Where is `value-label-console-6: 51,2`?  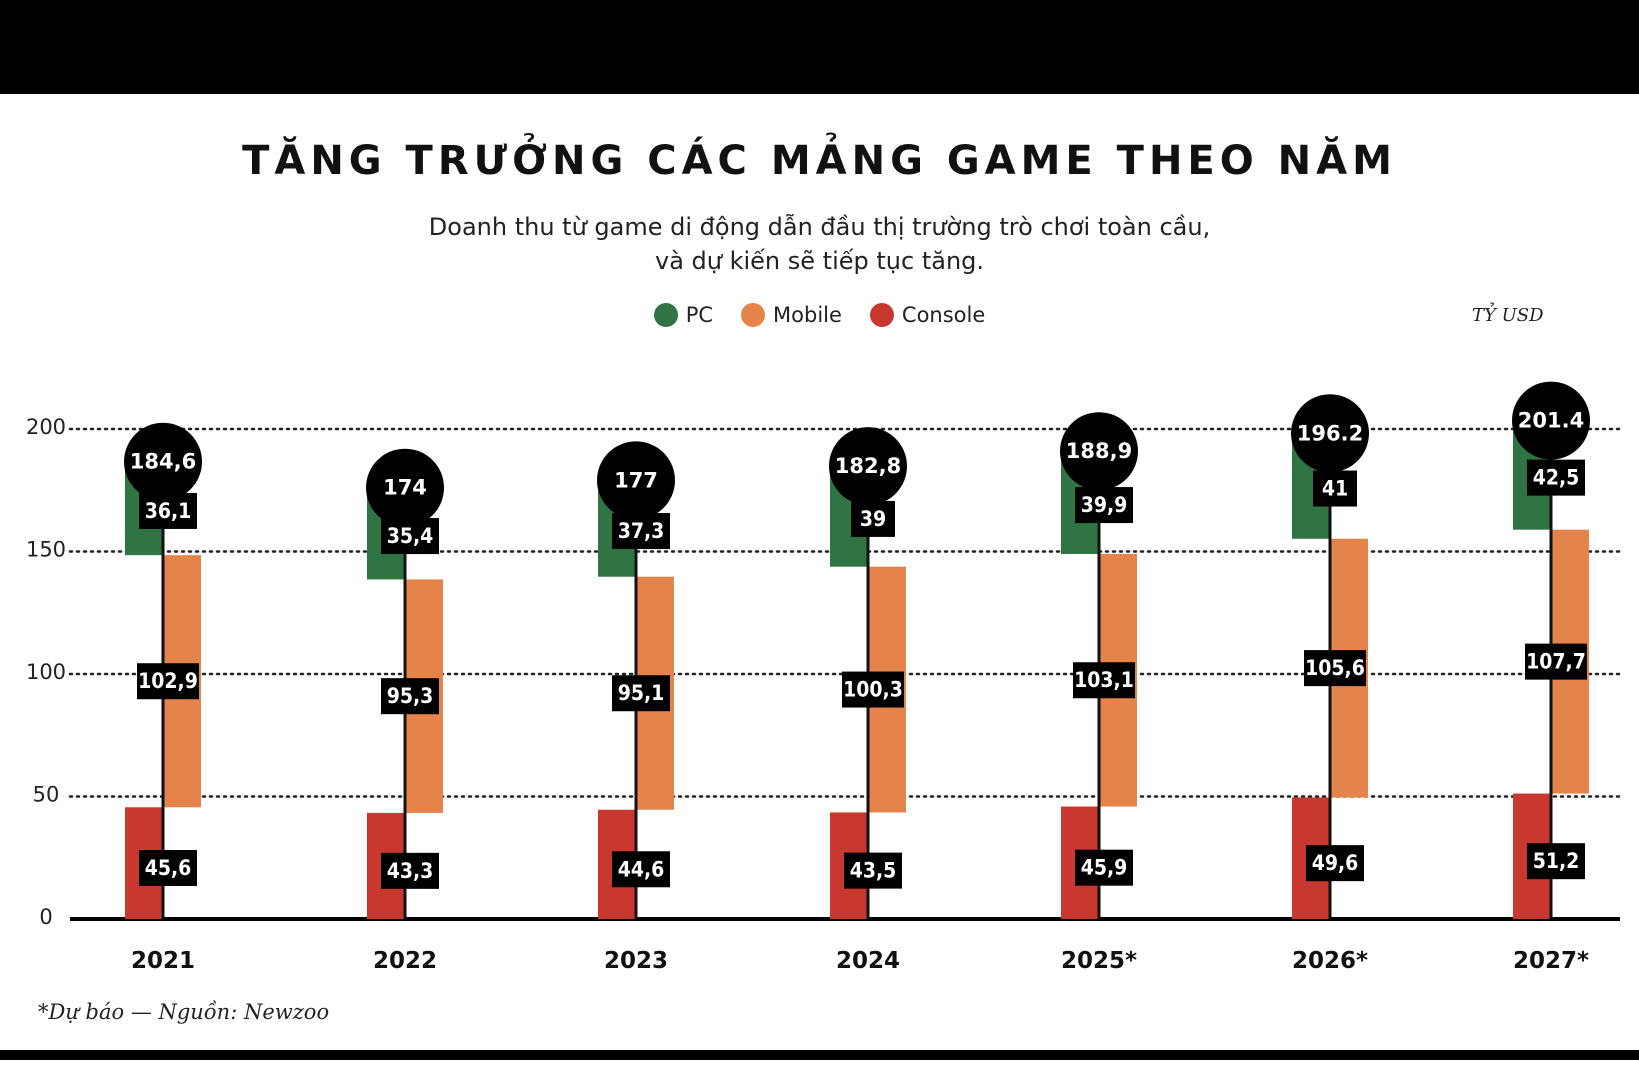 value-label-console-6: 51,2 is located at coordinates (1556, 861).